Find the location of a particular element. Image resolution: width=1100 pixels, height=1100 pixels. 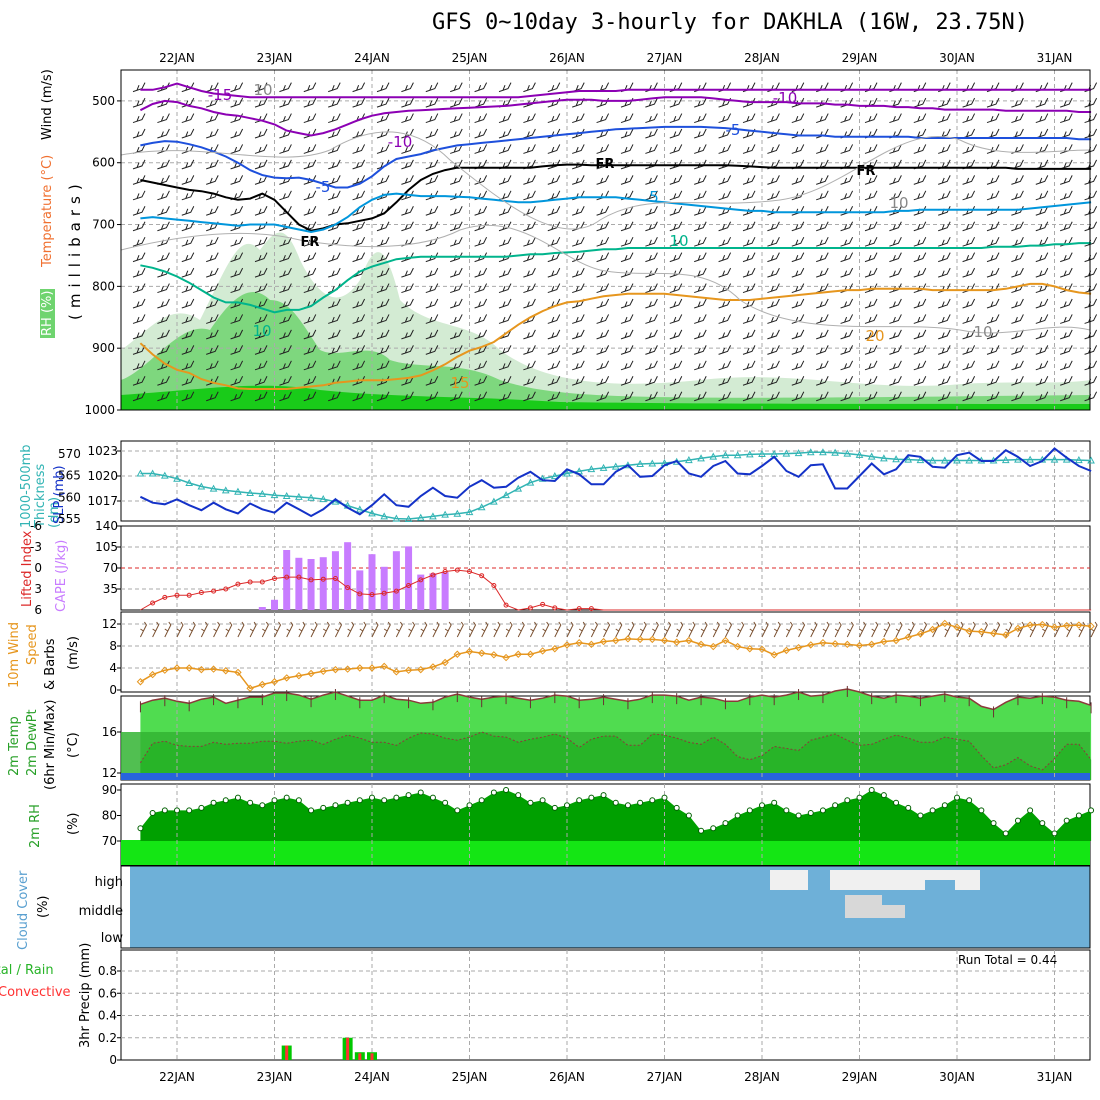

date-label-top: 26JAN is located at coordinates (567, 58).